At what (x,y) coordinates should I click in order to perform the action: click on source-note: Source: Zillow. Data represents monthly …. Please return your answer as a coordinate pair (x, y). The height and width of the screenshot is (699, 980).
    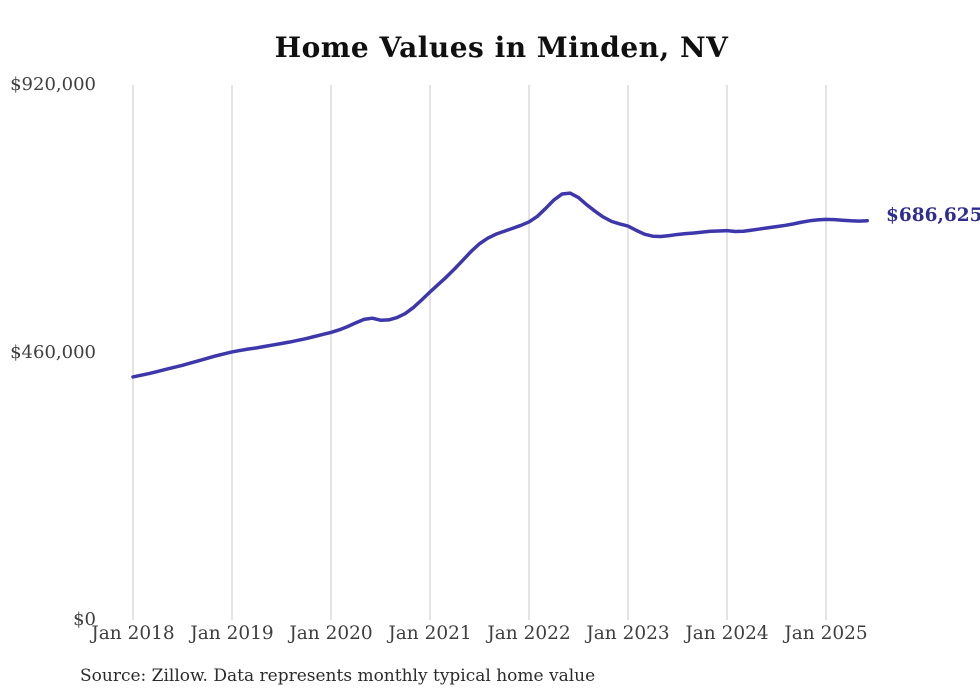
    Looking at the image, I should click on (338, 676).